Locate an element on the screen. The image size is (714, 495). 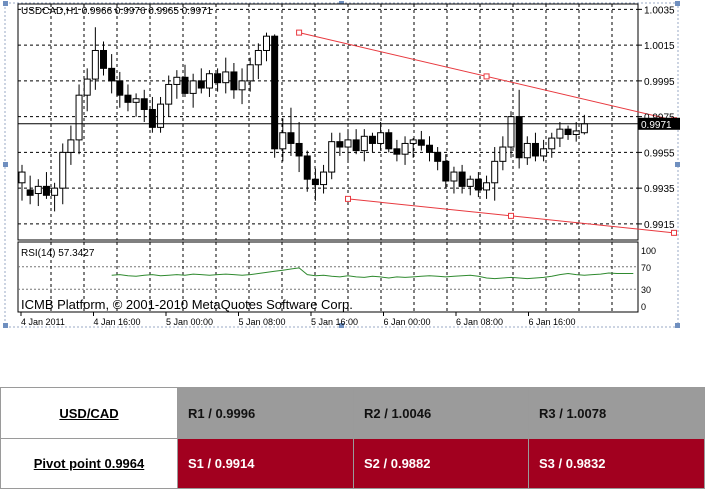
r2-cell: R2 / 1.0046 is located at coordinates (441, 413).